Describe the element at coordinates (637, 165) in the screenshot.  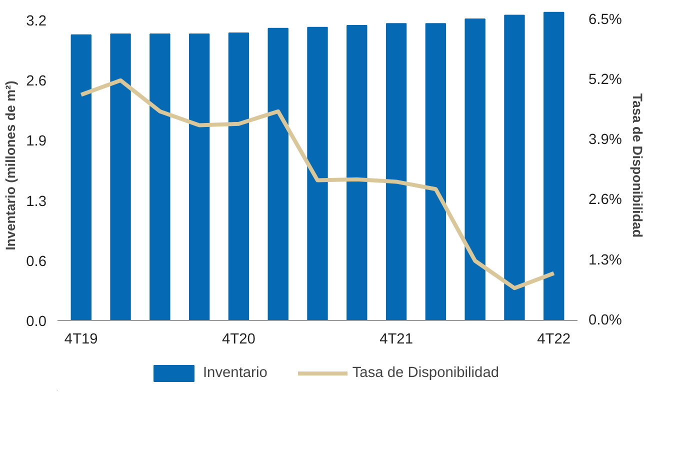
I see `y2-axis-title: Tasa de Disponibilidad` at that location.